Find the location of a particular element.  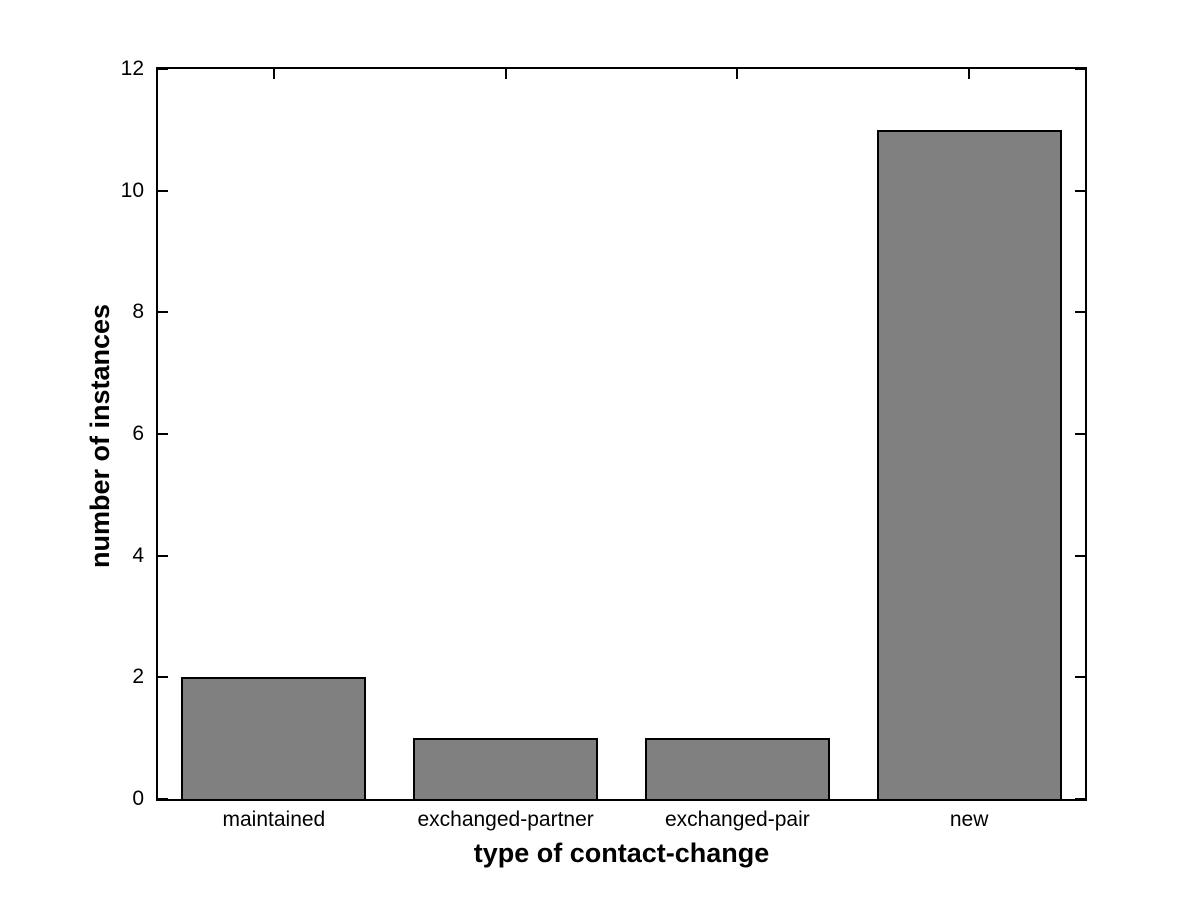

x-tick-label: maintained is located at coordinates (274, 819).